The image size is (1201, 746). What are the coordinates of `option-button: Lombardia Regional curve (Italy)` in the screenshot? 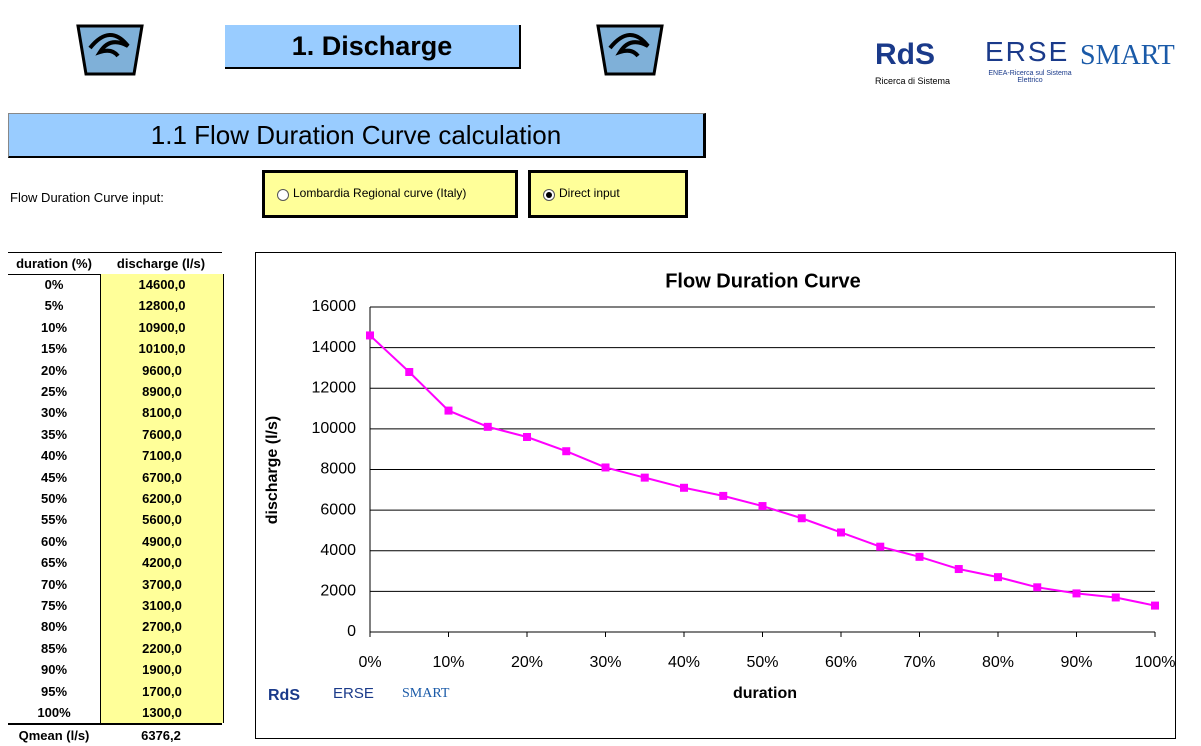 It's located at (390, 194).